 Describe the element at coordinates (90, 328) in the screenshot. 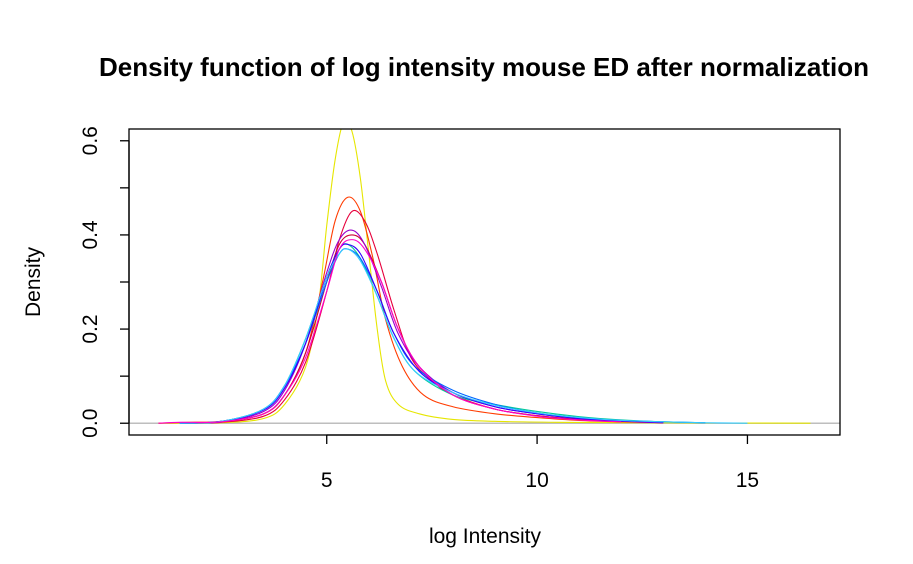

I see `y-tick-label: 0.2` at that location.